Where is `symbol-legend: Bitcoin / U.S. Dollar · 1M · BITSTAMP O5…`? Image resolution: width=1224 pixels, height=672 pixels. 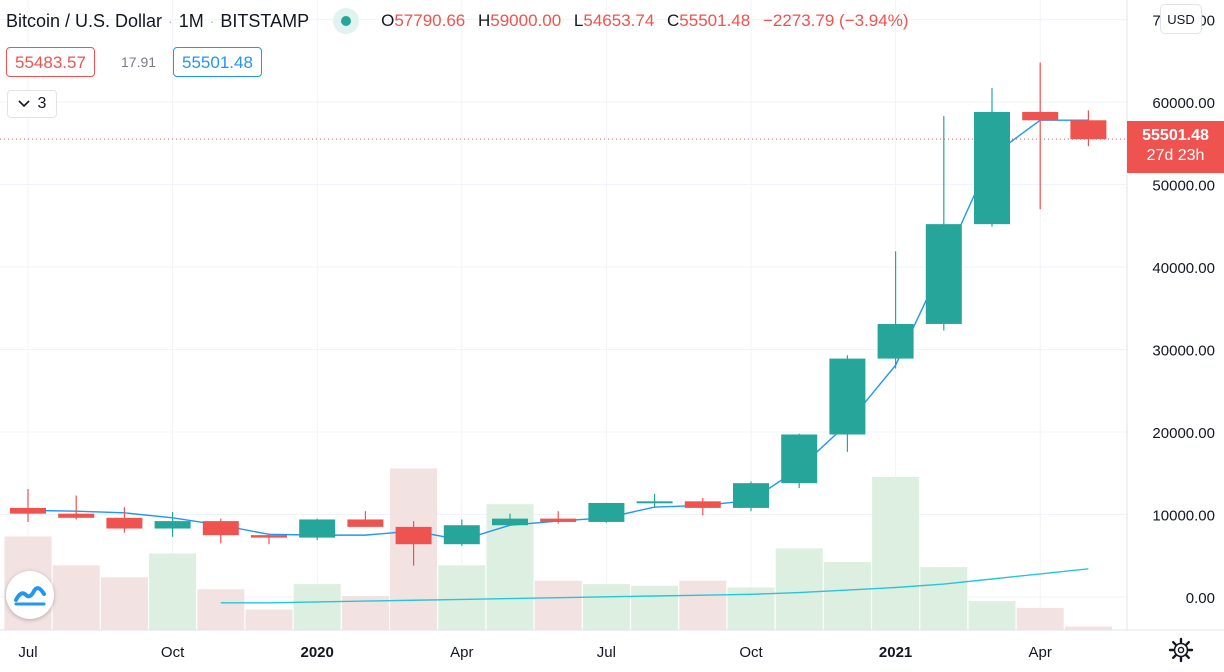
symbol-legend: Bitcoin / U.S. Dollar · 1M · BITSTAMP O5… is located at coordinates (461, 21).